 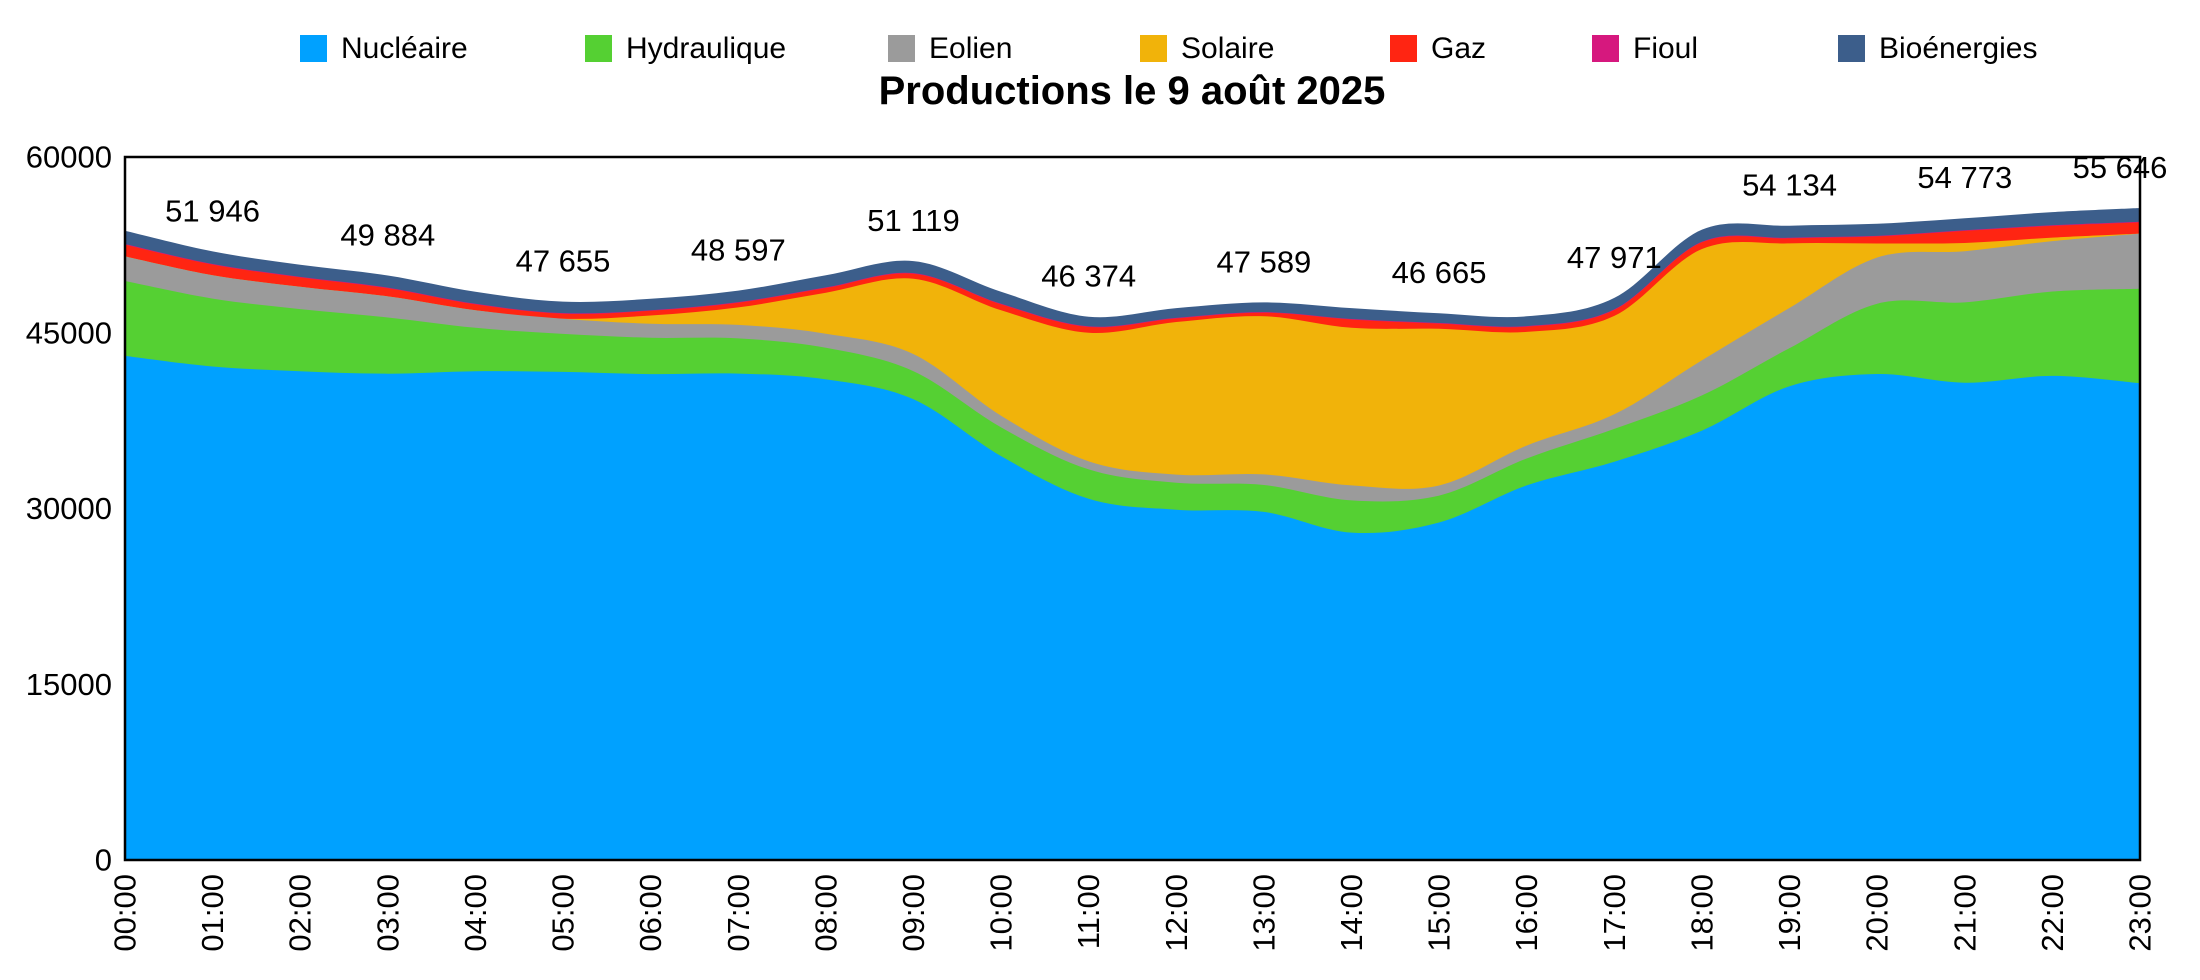 I want to click on x-tick-label-06-00: 06:00, so click(x=650, y=913).